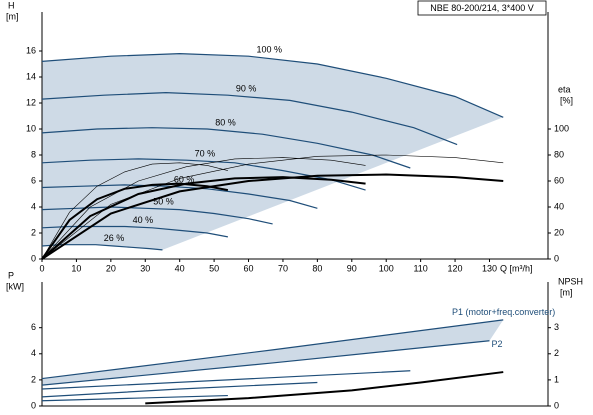 This screenshot has width=593, height=415. Describe the element at coordinates (566, 292) in the screenshot. I see `y2-axis-unit: [m]` at that location.